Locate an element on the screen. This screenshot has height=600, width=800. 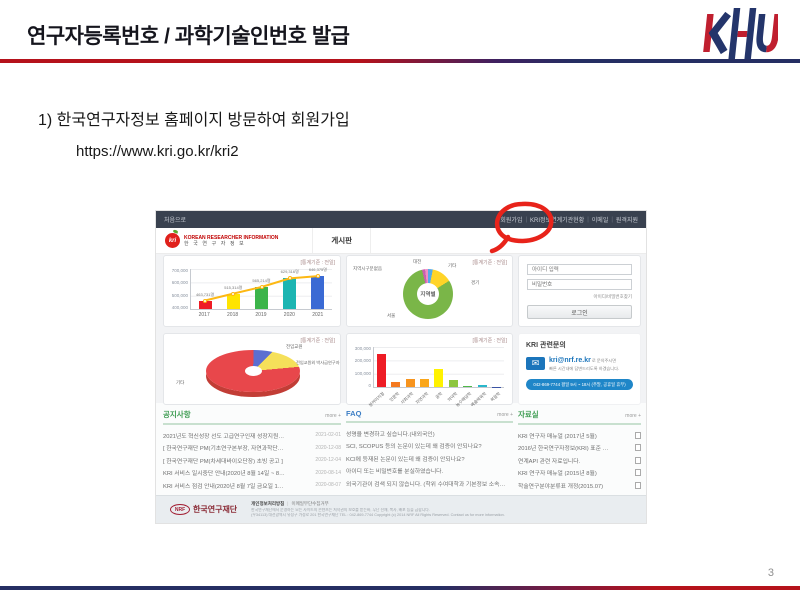
y-tick: 0 is located at coordinates (369, 385).